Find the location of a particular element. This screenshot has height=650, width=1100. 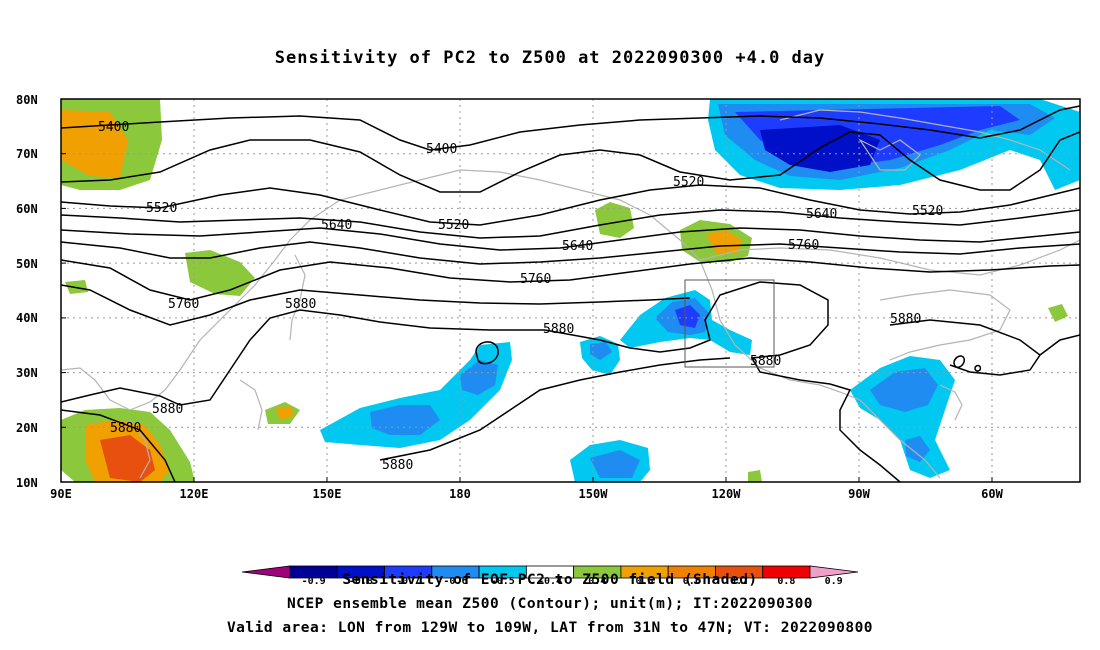

valid-area-box is located at coordinates (729, 323).